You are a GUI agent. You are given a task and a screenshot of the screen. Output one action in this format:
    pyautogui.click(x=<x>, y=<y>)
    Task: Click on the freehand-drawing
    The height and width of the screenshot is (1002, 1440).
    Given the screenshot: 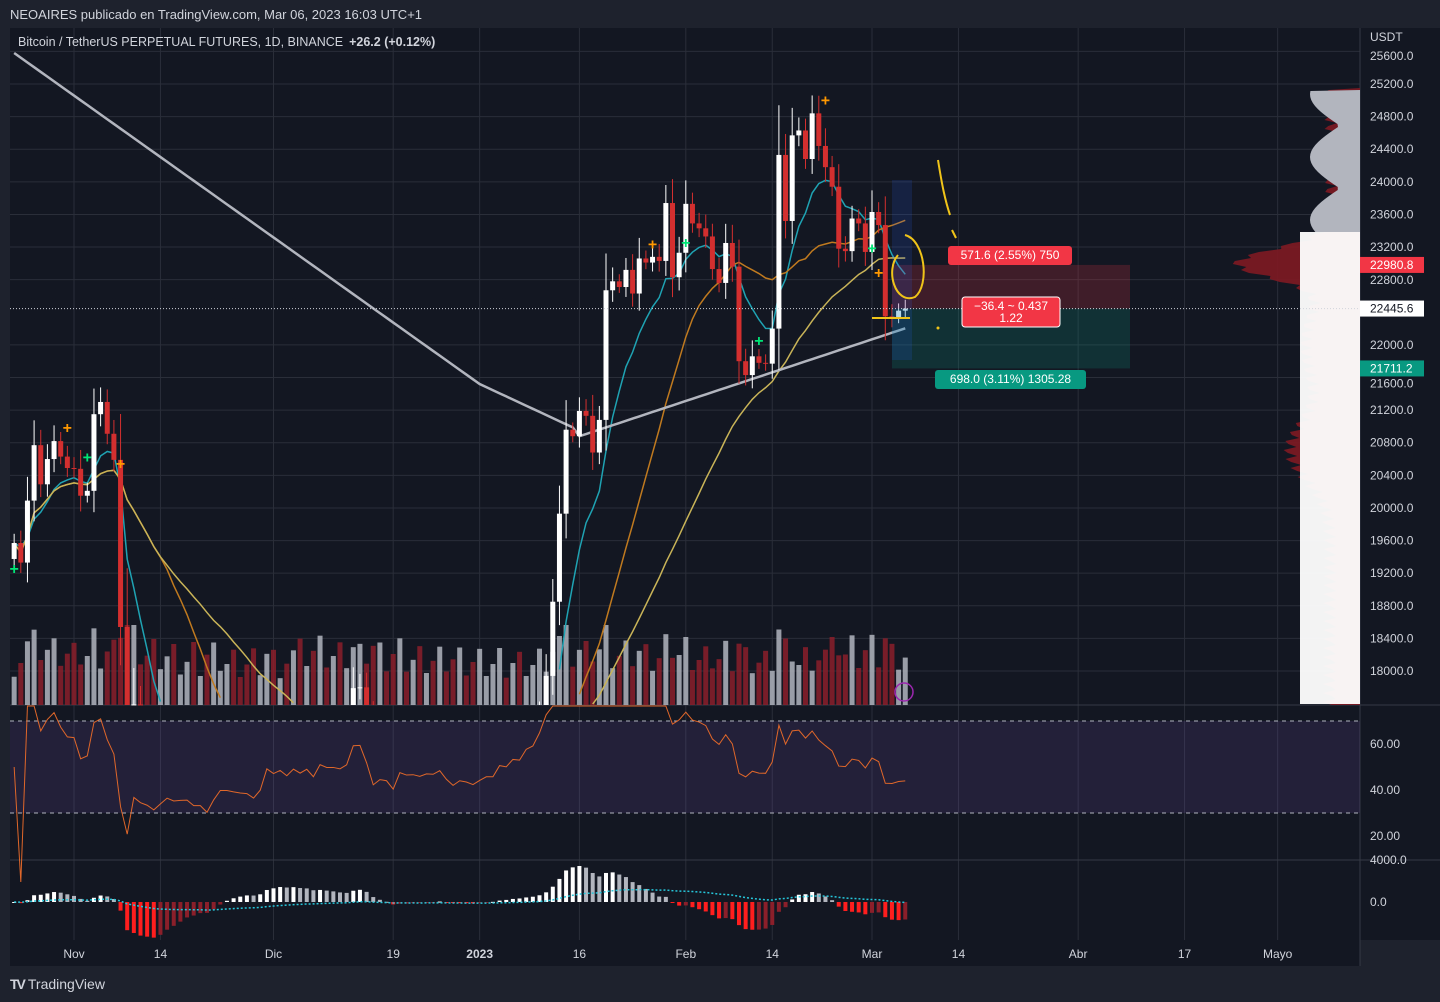 What is the action you would take?
    pyautogui.click(x=944, y=187)
    